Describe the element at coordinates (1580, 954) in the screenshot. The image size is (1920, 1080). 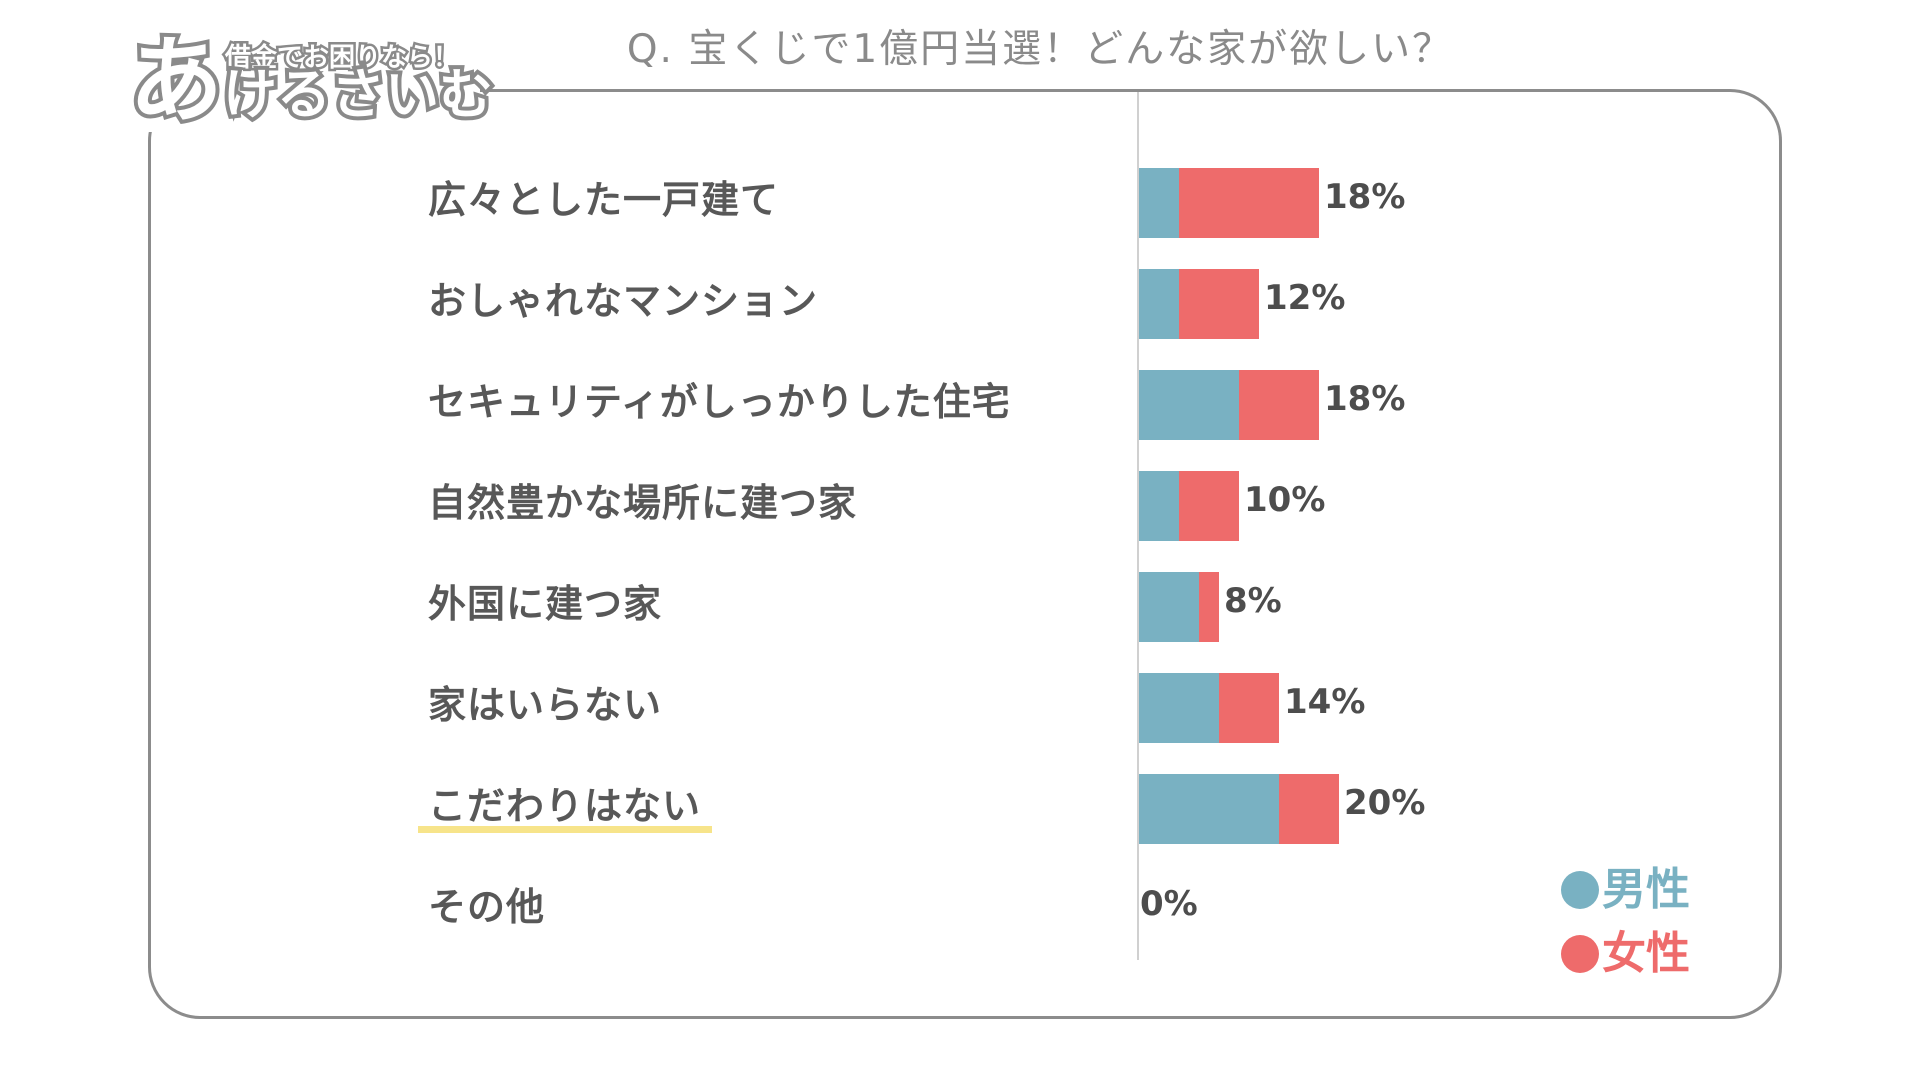
I see `legend-dot-female` at that location.